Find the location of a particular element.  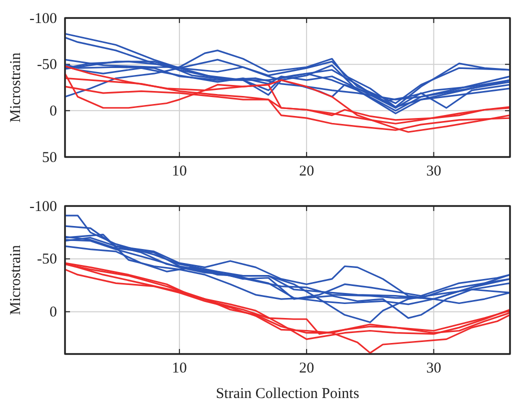

x-axis-title: Strain Collection Points is located at coordinates (288, 394).